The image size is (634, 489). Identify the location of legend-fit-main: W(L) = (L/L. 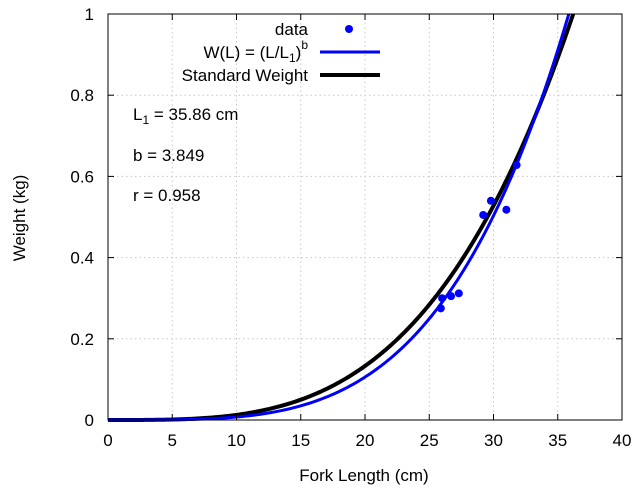
(246, 52).